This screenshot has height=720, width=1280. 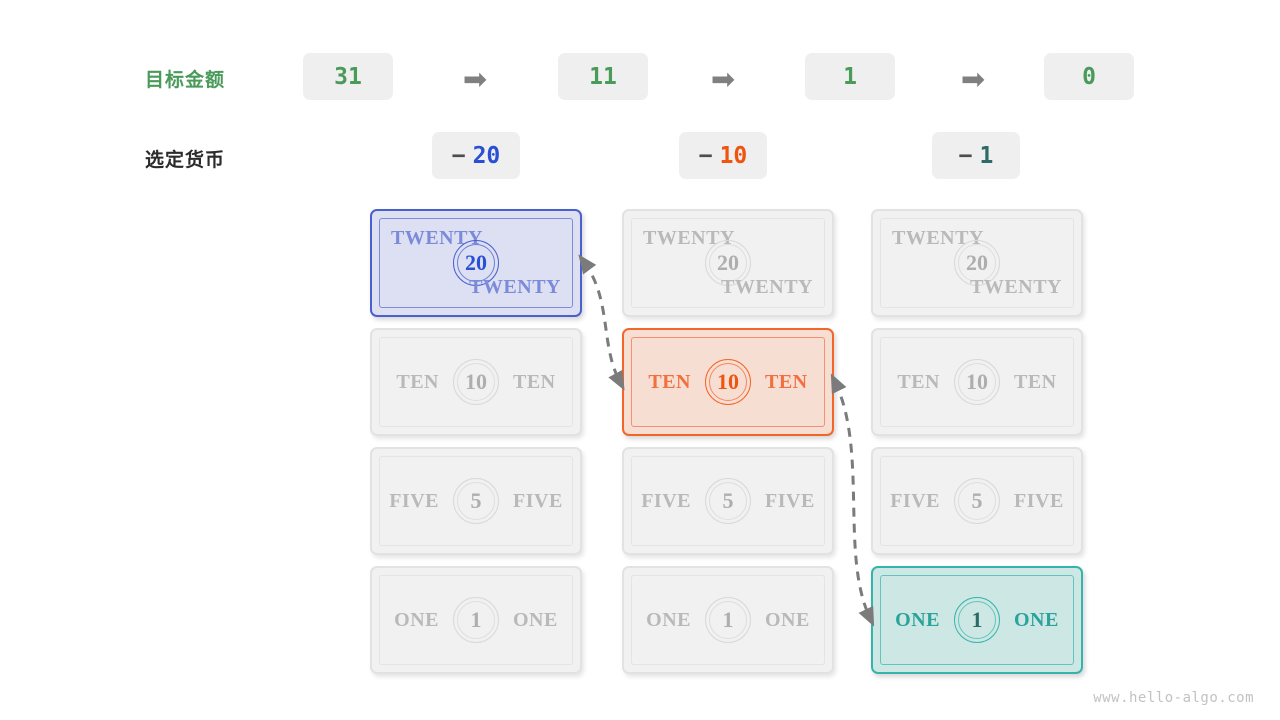 What do you see at coordinates (986, 155) in the screenshot?
I see `coin-value: 1` at bounding box center [986, 155].